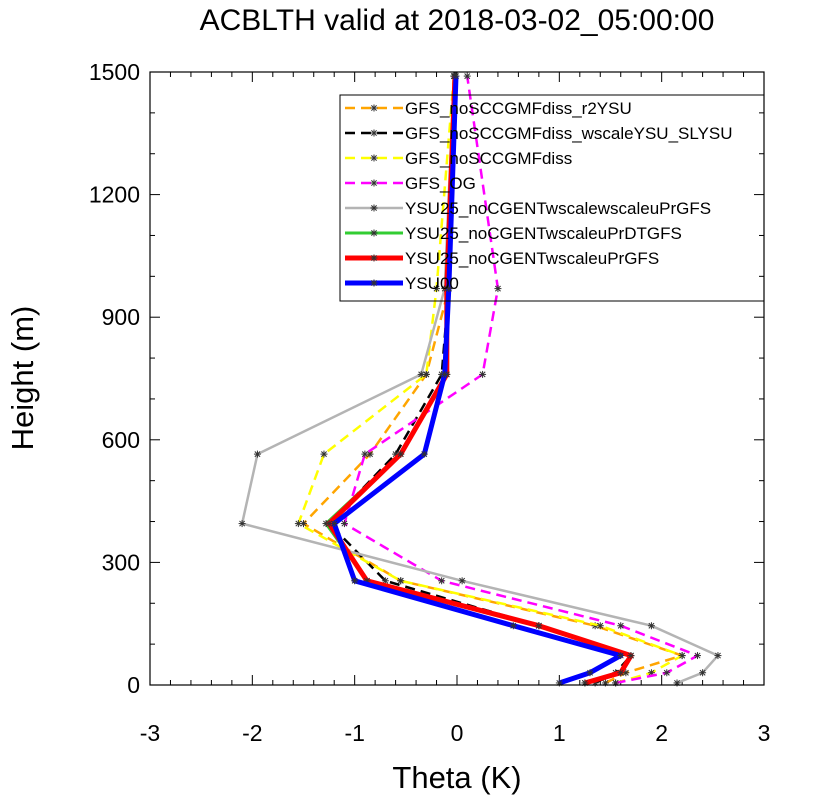 The width and height of the screenshot is (817, 797). I want to click on x-tick-label: 0, so click(457, 733).